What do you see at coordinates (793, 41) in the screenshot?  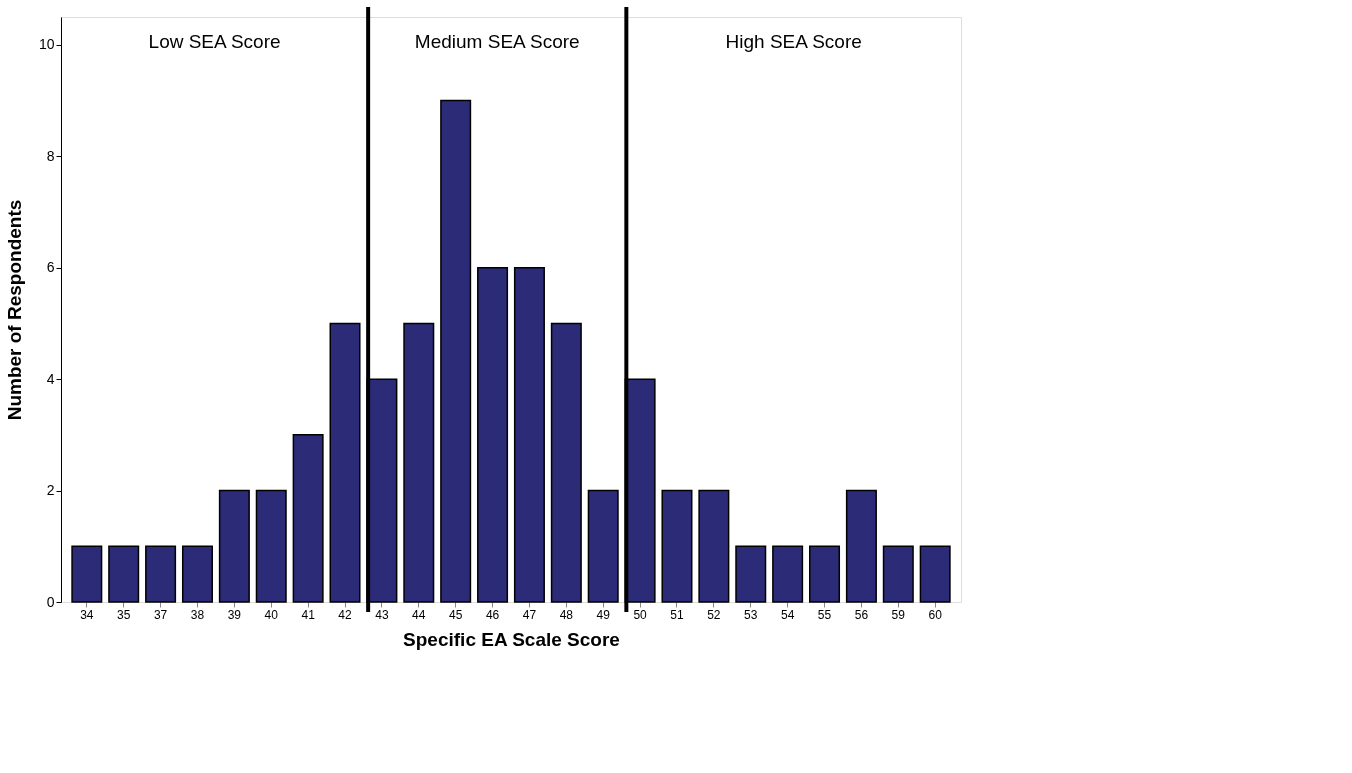 I see `annotation: High SEA Score` at bounding box center [793, 41].